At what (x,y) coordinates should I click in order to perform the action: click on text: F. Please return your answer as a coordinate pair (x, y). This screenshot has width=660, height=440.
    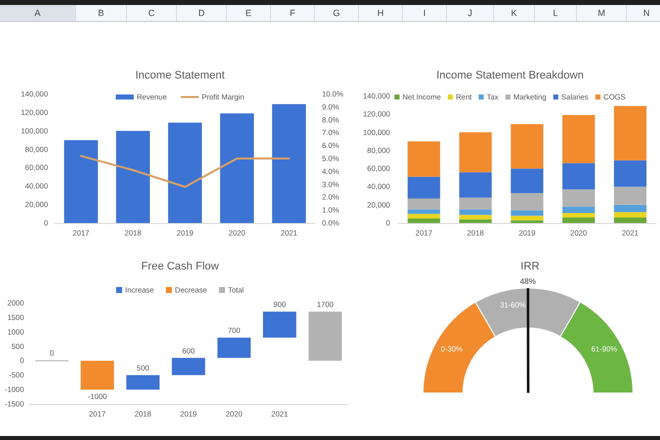
    Looking at the image, I should click on (293, 13).